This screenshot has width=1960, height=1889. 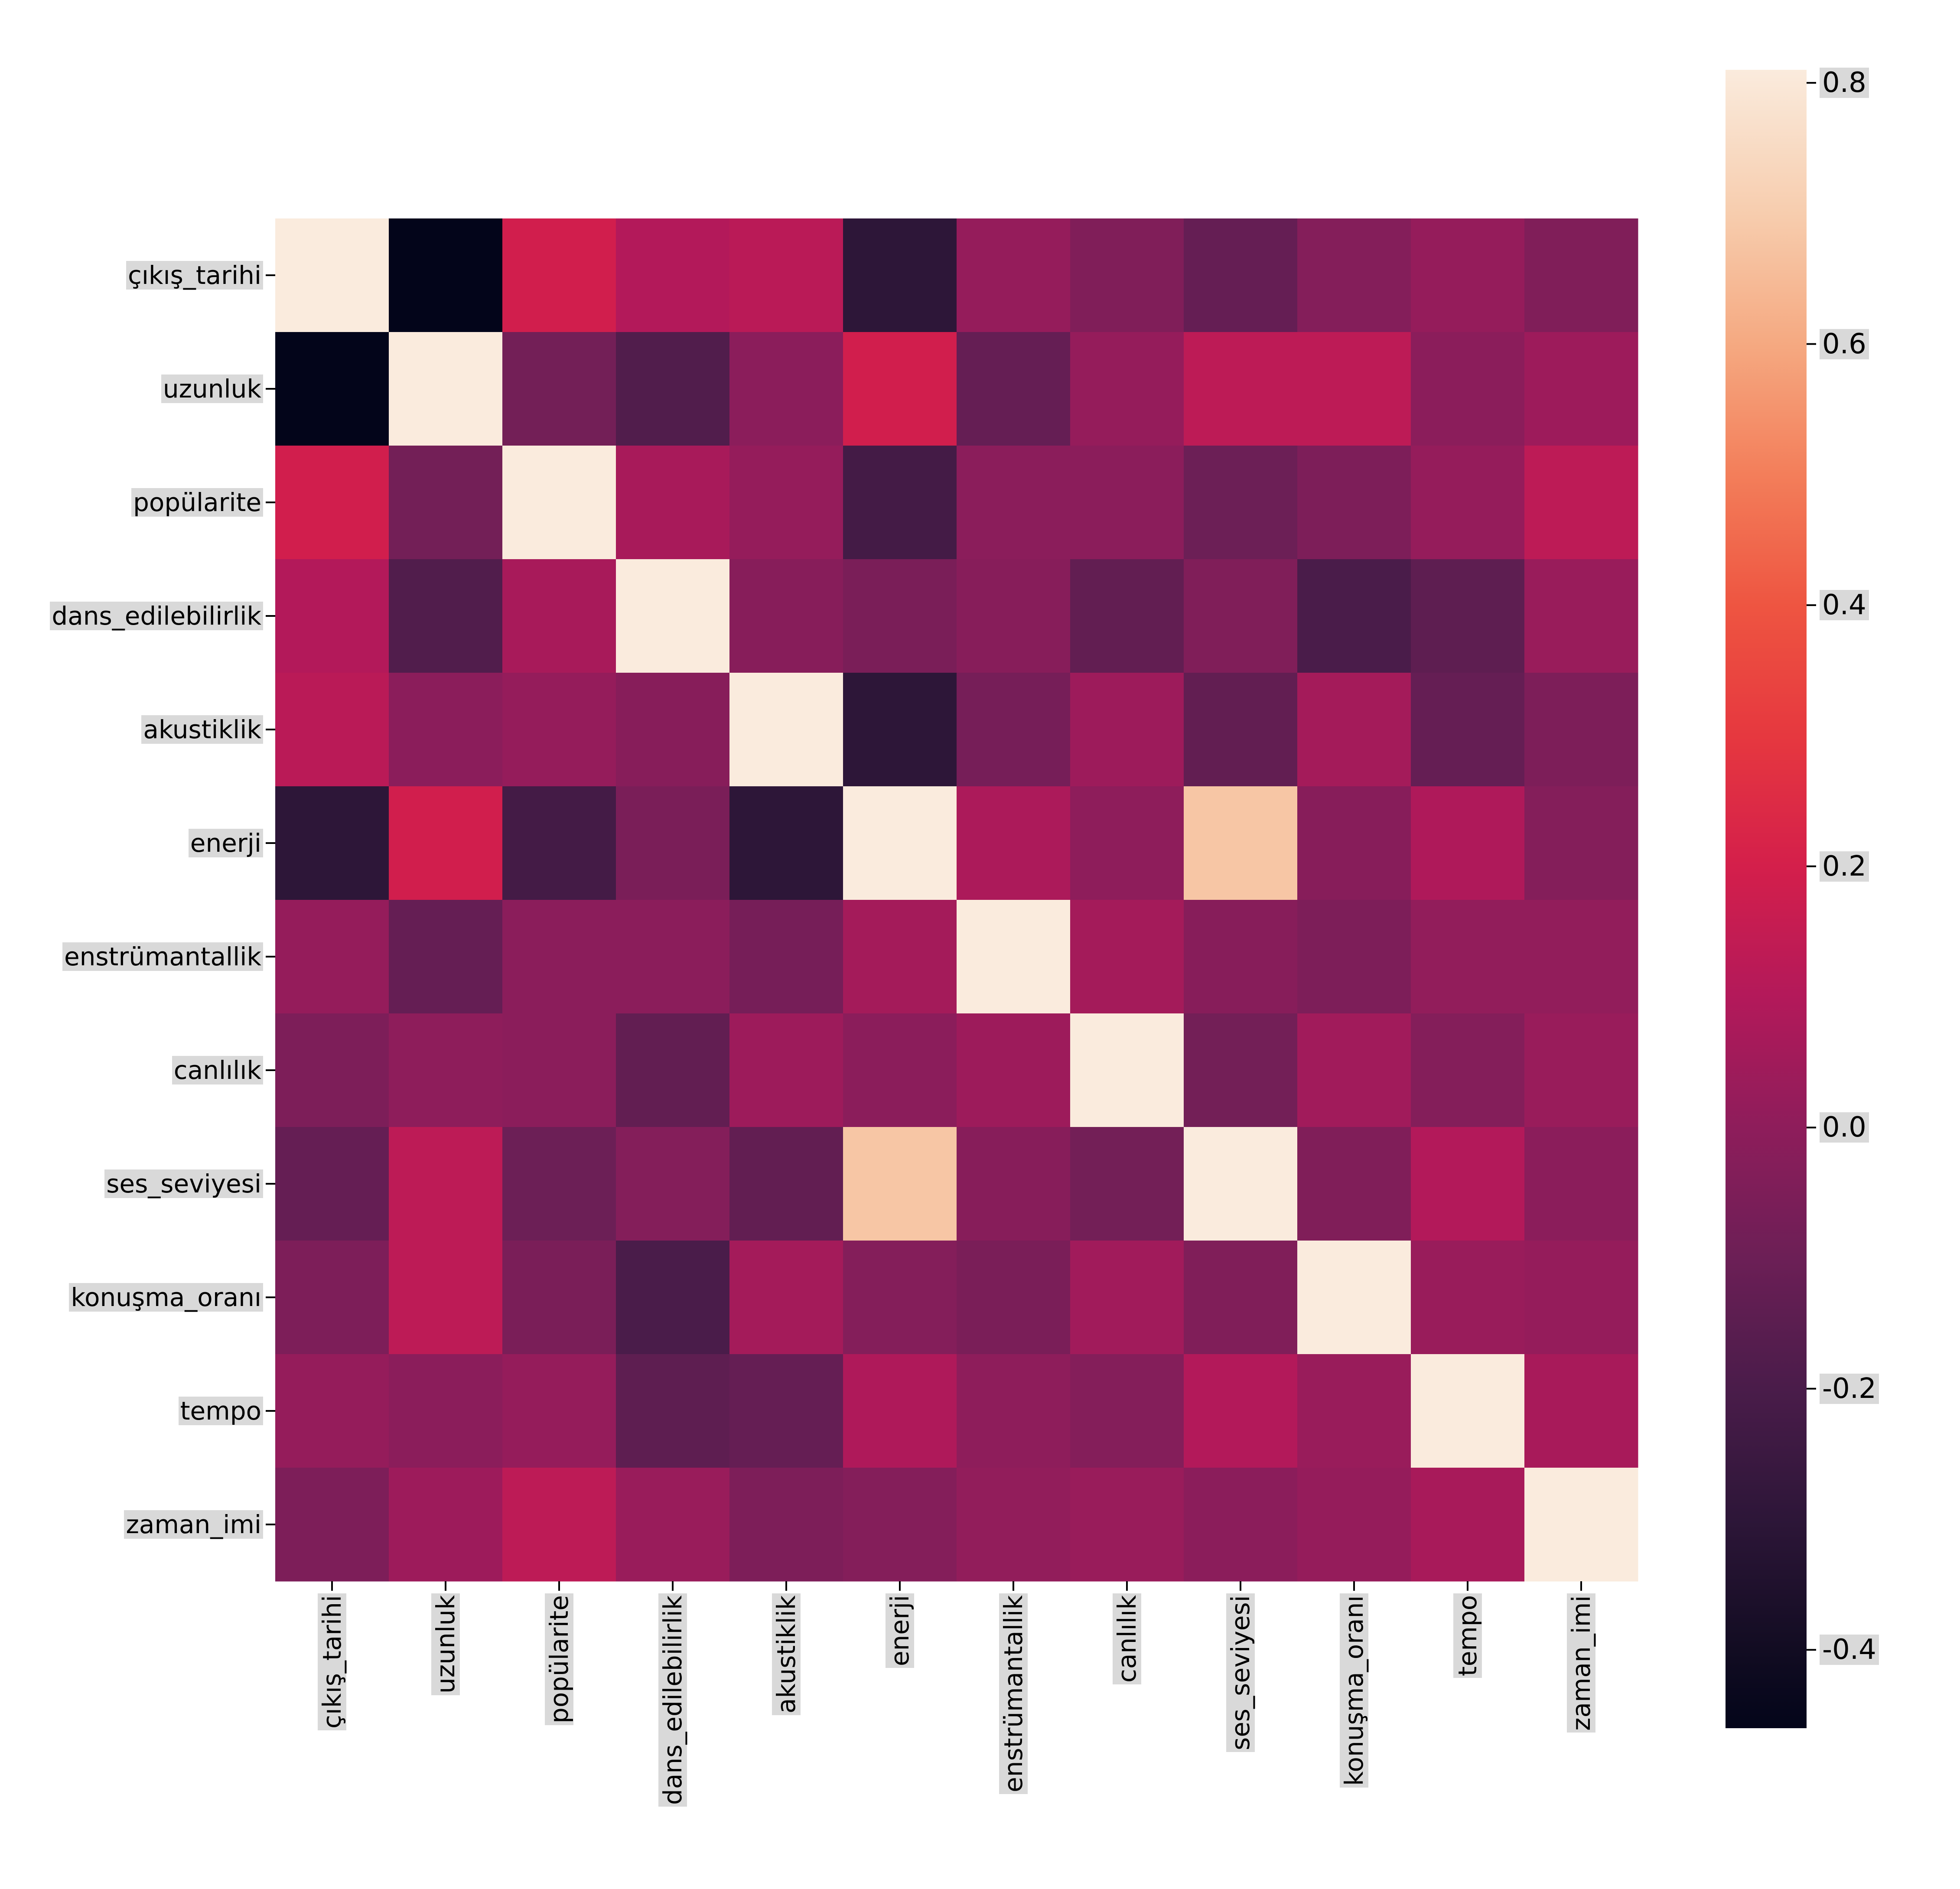 What do you see at coordinates (1844, 344) in the screenshot?
I see `colorbar-tick-label: 0.6` at bounding box center [1844, 344].